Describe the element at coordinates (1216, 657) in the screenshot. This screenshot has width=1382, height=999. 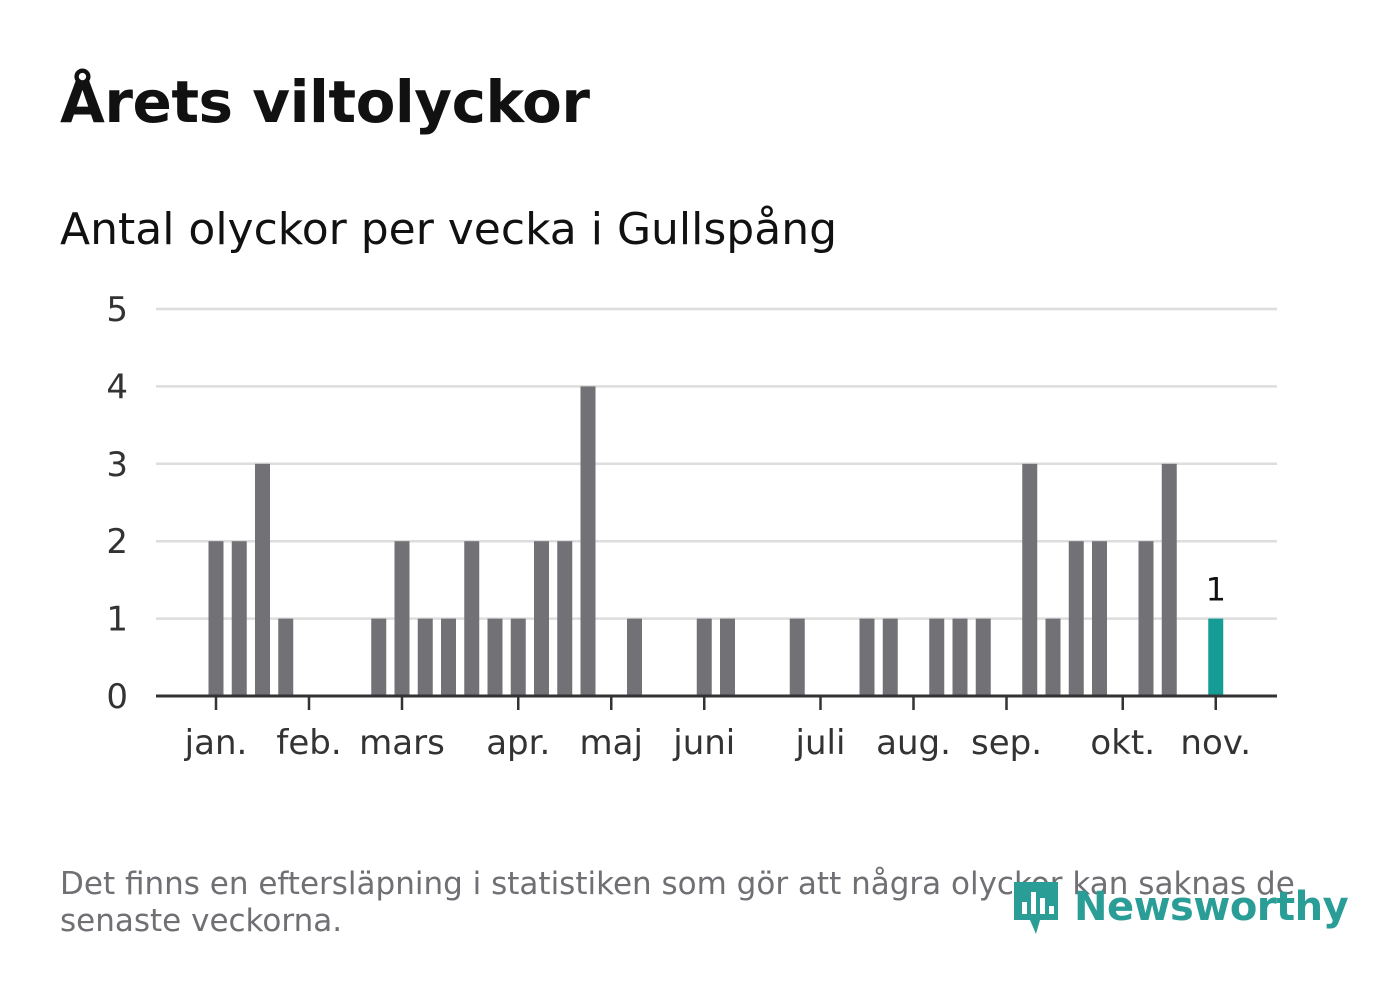
I see `bar-highlight` at that location.